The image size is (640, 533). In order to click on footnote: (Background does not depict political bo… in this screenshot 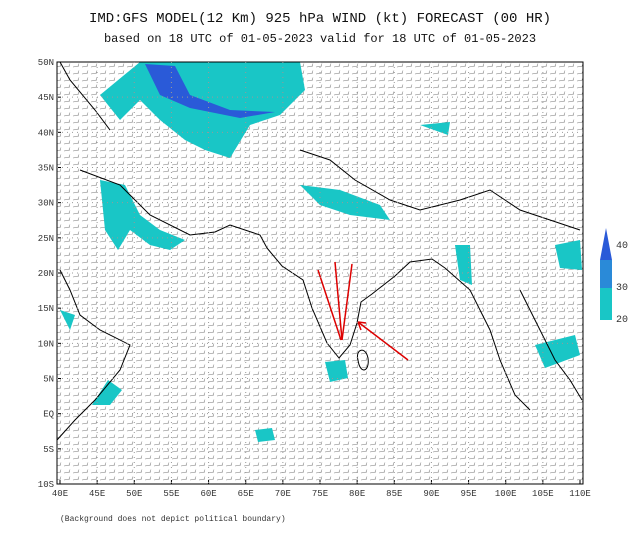, I will do `click(173, 519)`.